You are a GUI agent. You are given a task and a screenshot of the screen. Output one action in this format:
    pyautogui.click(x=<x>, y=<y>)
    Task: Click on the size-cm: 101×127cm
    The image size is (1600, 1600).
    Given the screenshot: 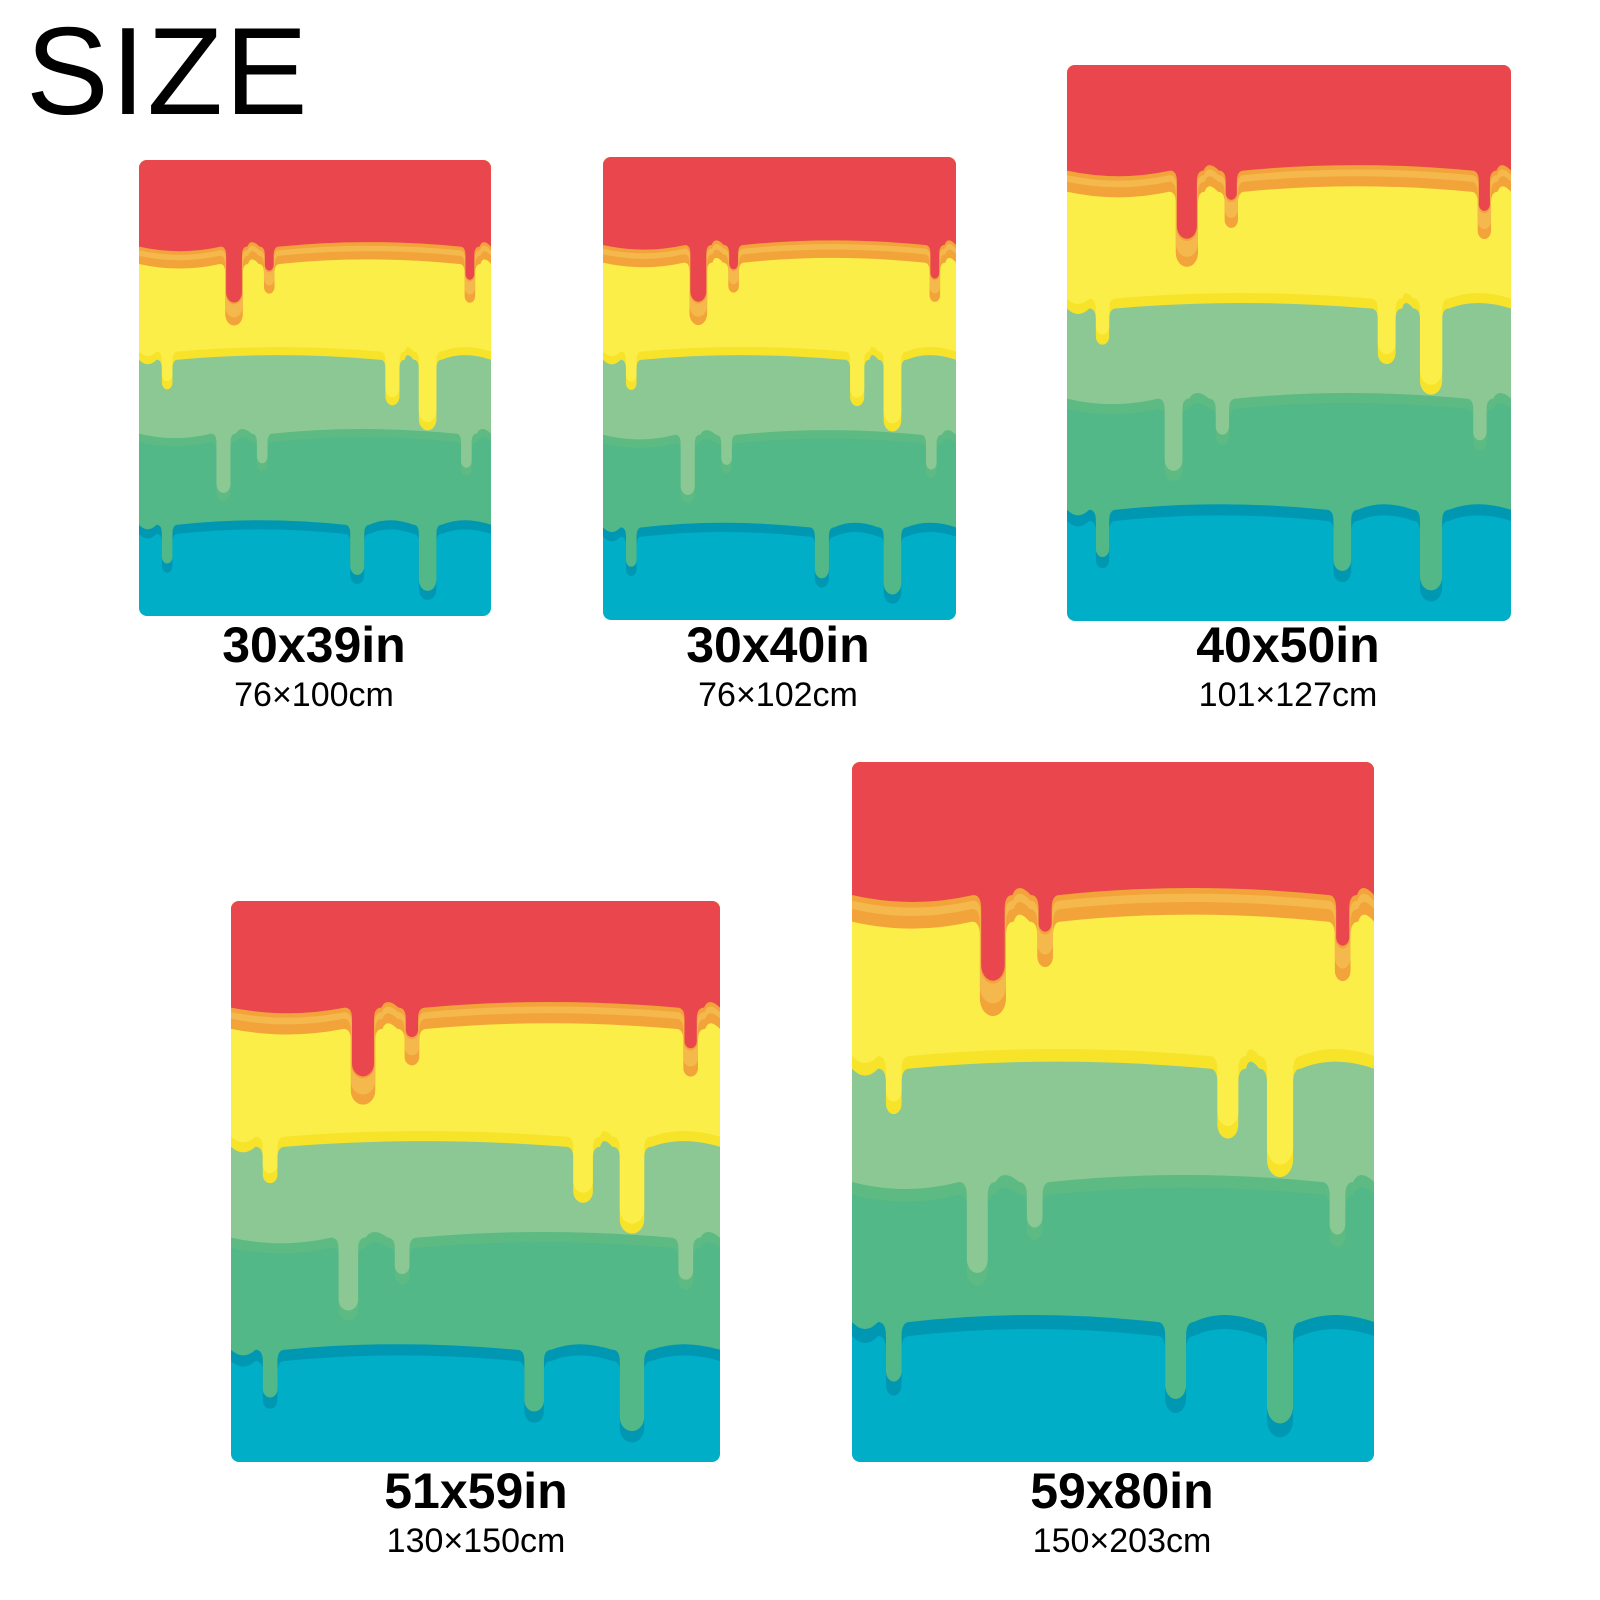 What is the action you would take?
    pyautogui.click(x=1288, y=695)
    